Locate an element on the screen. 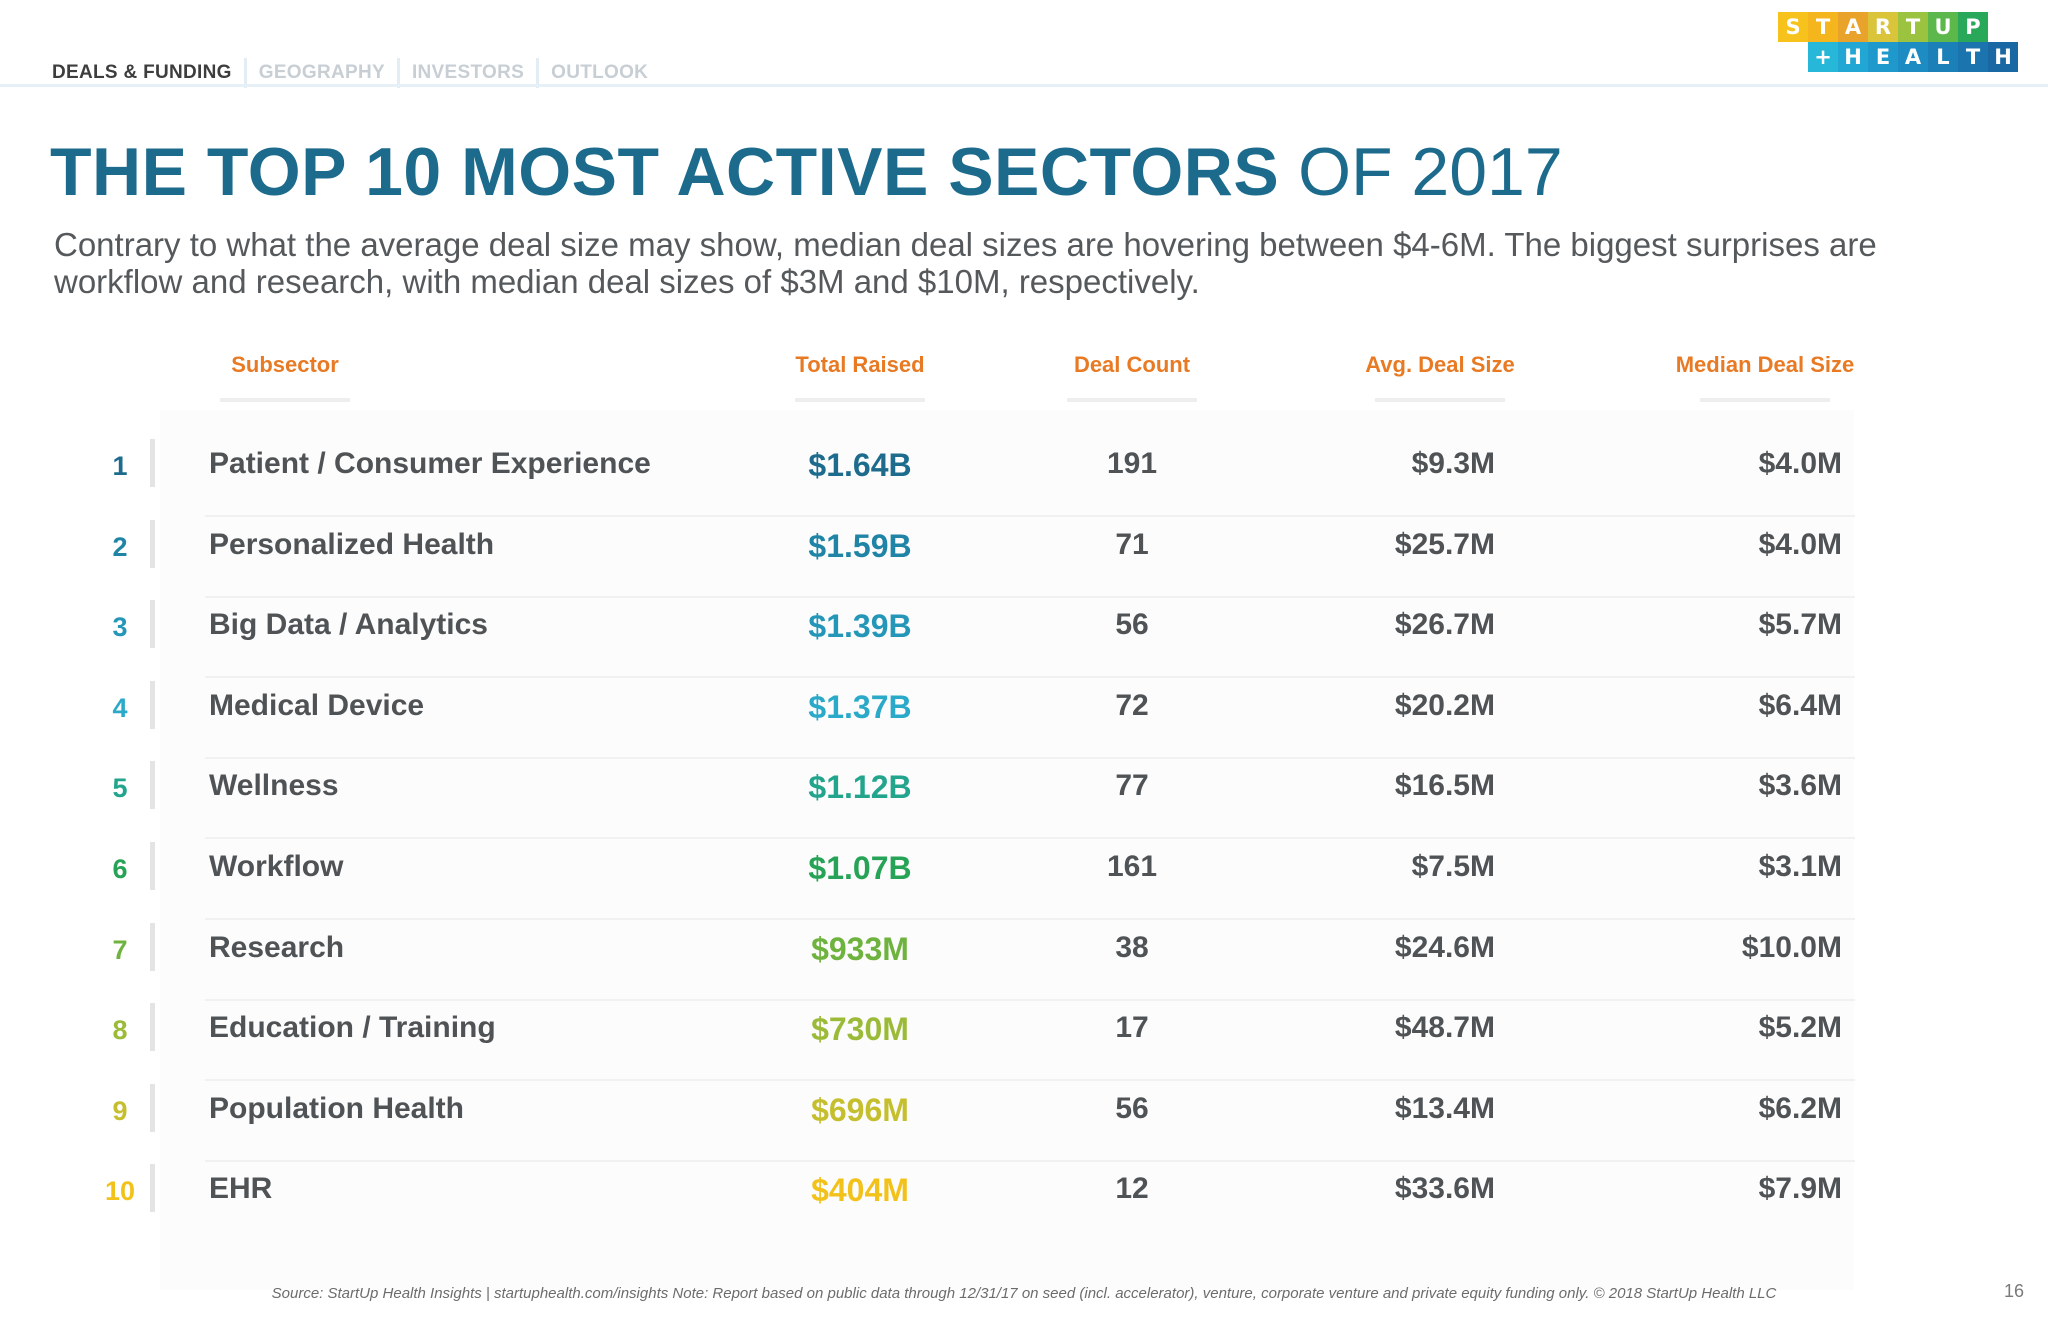 The image size is (2048, 1325). median-deal-size-value: $6.4M is located at coordinates (1800, 705).